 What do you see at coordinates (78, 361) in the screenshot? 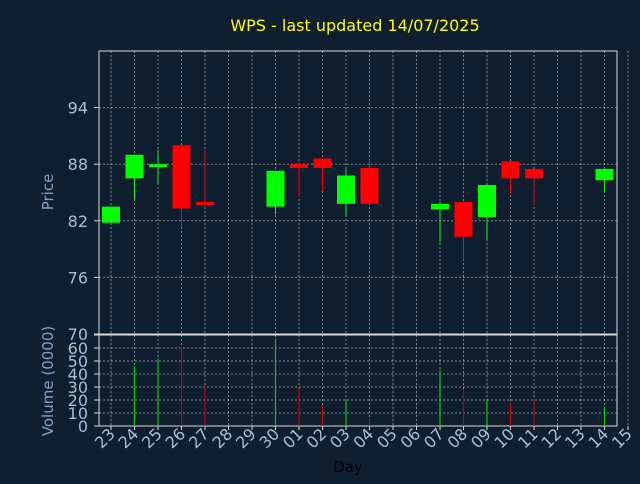
I see `volume-tick-label: 50` at bounding box center [78, 361].